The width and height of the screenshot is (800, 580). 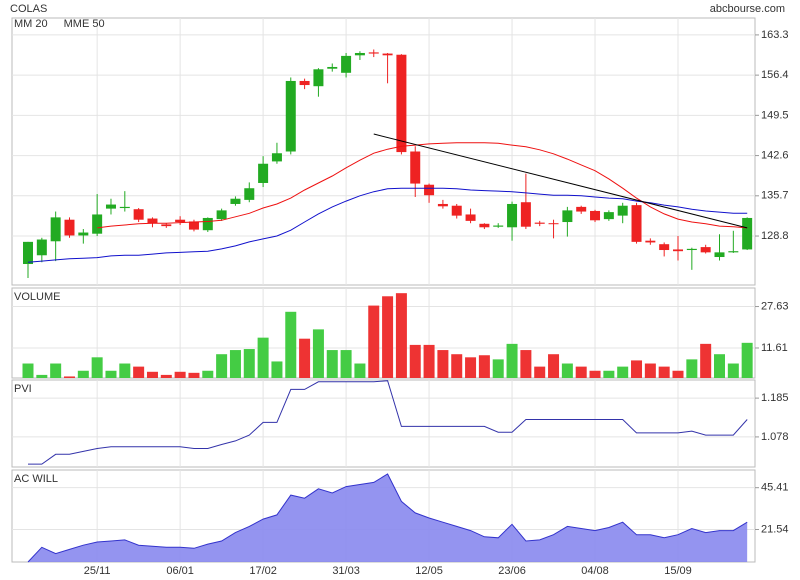 I want to click on y-tick-label: 142.6, so click(x=775, y=155).